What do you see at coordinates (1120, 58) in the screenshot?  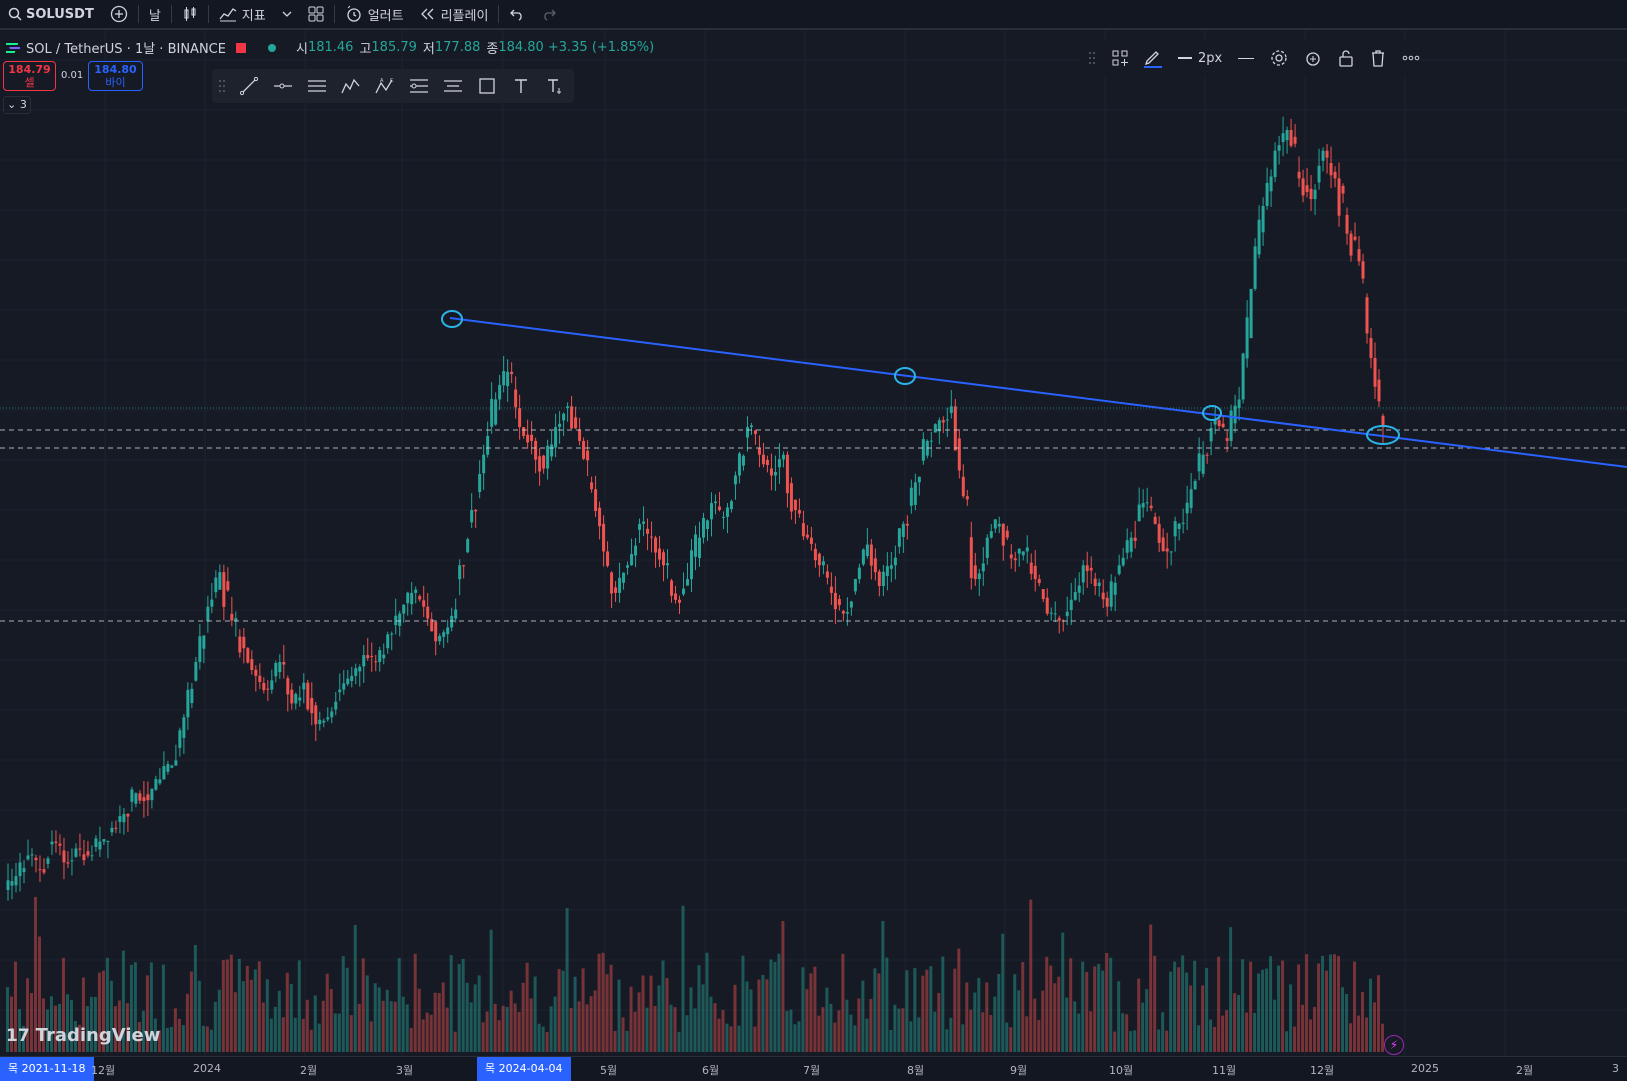 I see `templates-button` at bounding box center [1120, 58].